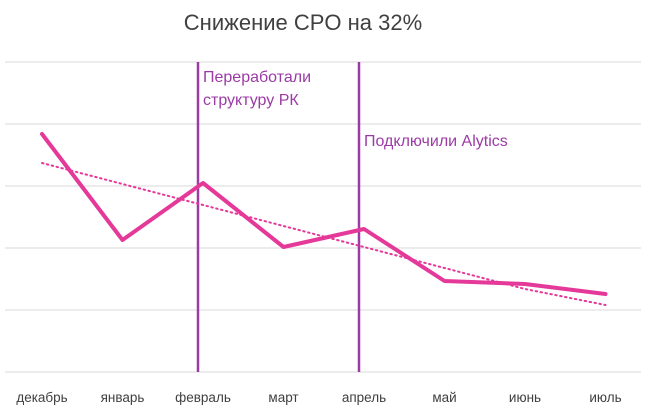 The width and height of the screenshot is (646, 420). I want to click on annotation-label-0: Переработали структуру РК, so click(257, 89).